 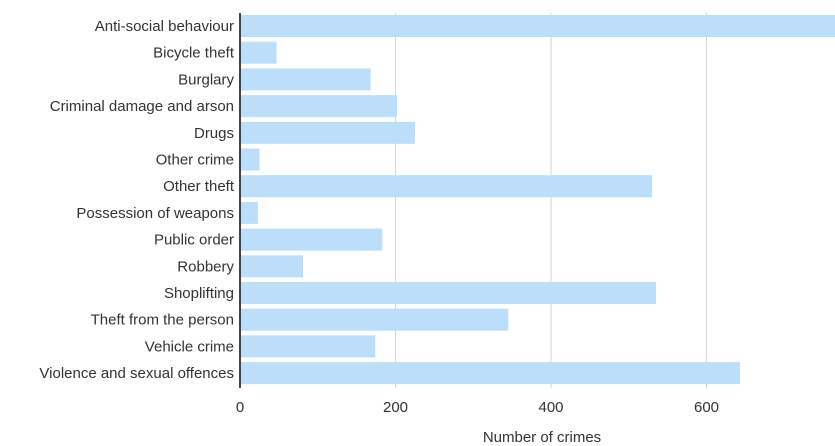 What do you see at coordinates (199, 186) in the screenshot?
I see `category-label: Other theft` at bounding box center [199, 186].